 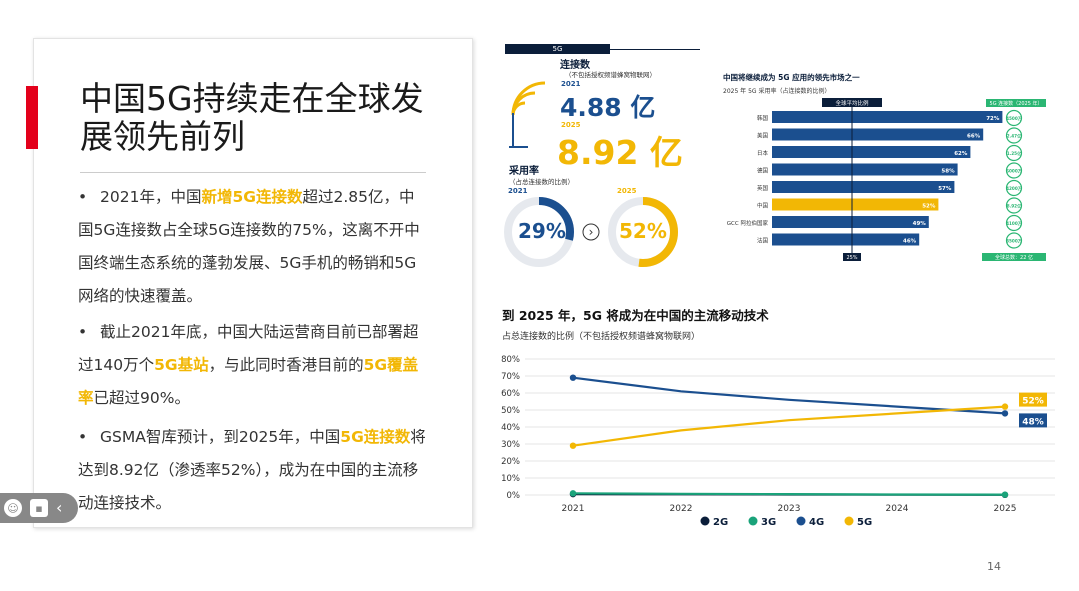 I want to click on y-tick-label: 50%, so click(x=510, y=411).